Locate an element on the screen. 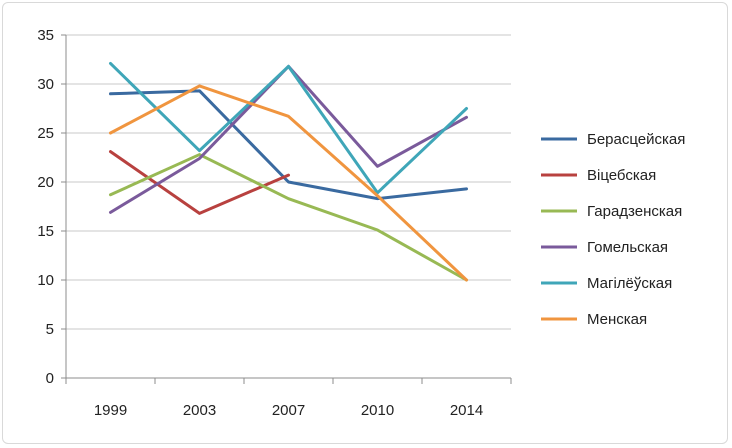  y-tick-label: 30 is located at coordinates (45, 84).